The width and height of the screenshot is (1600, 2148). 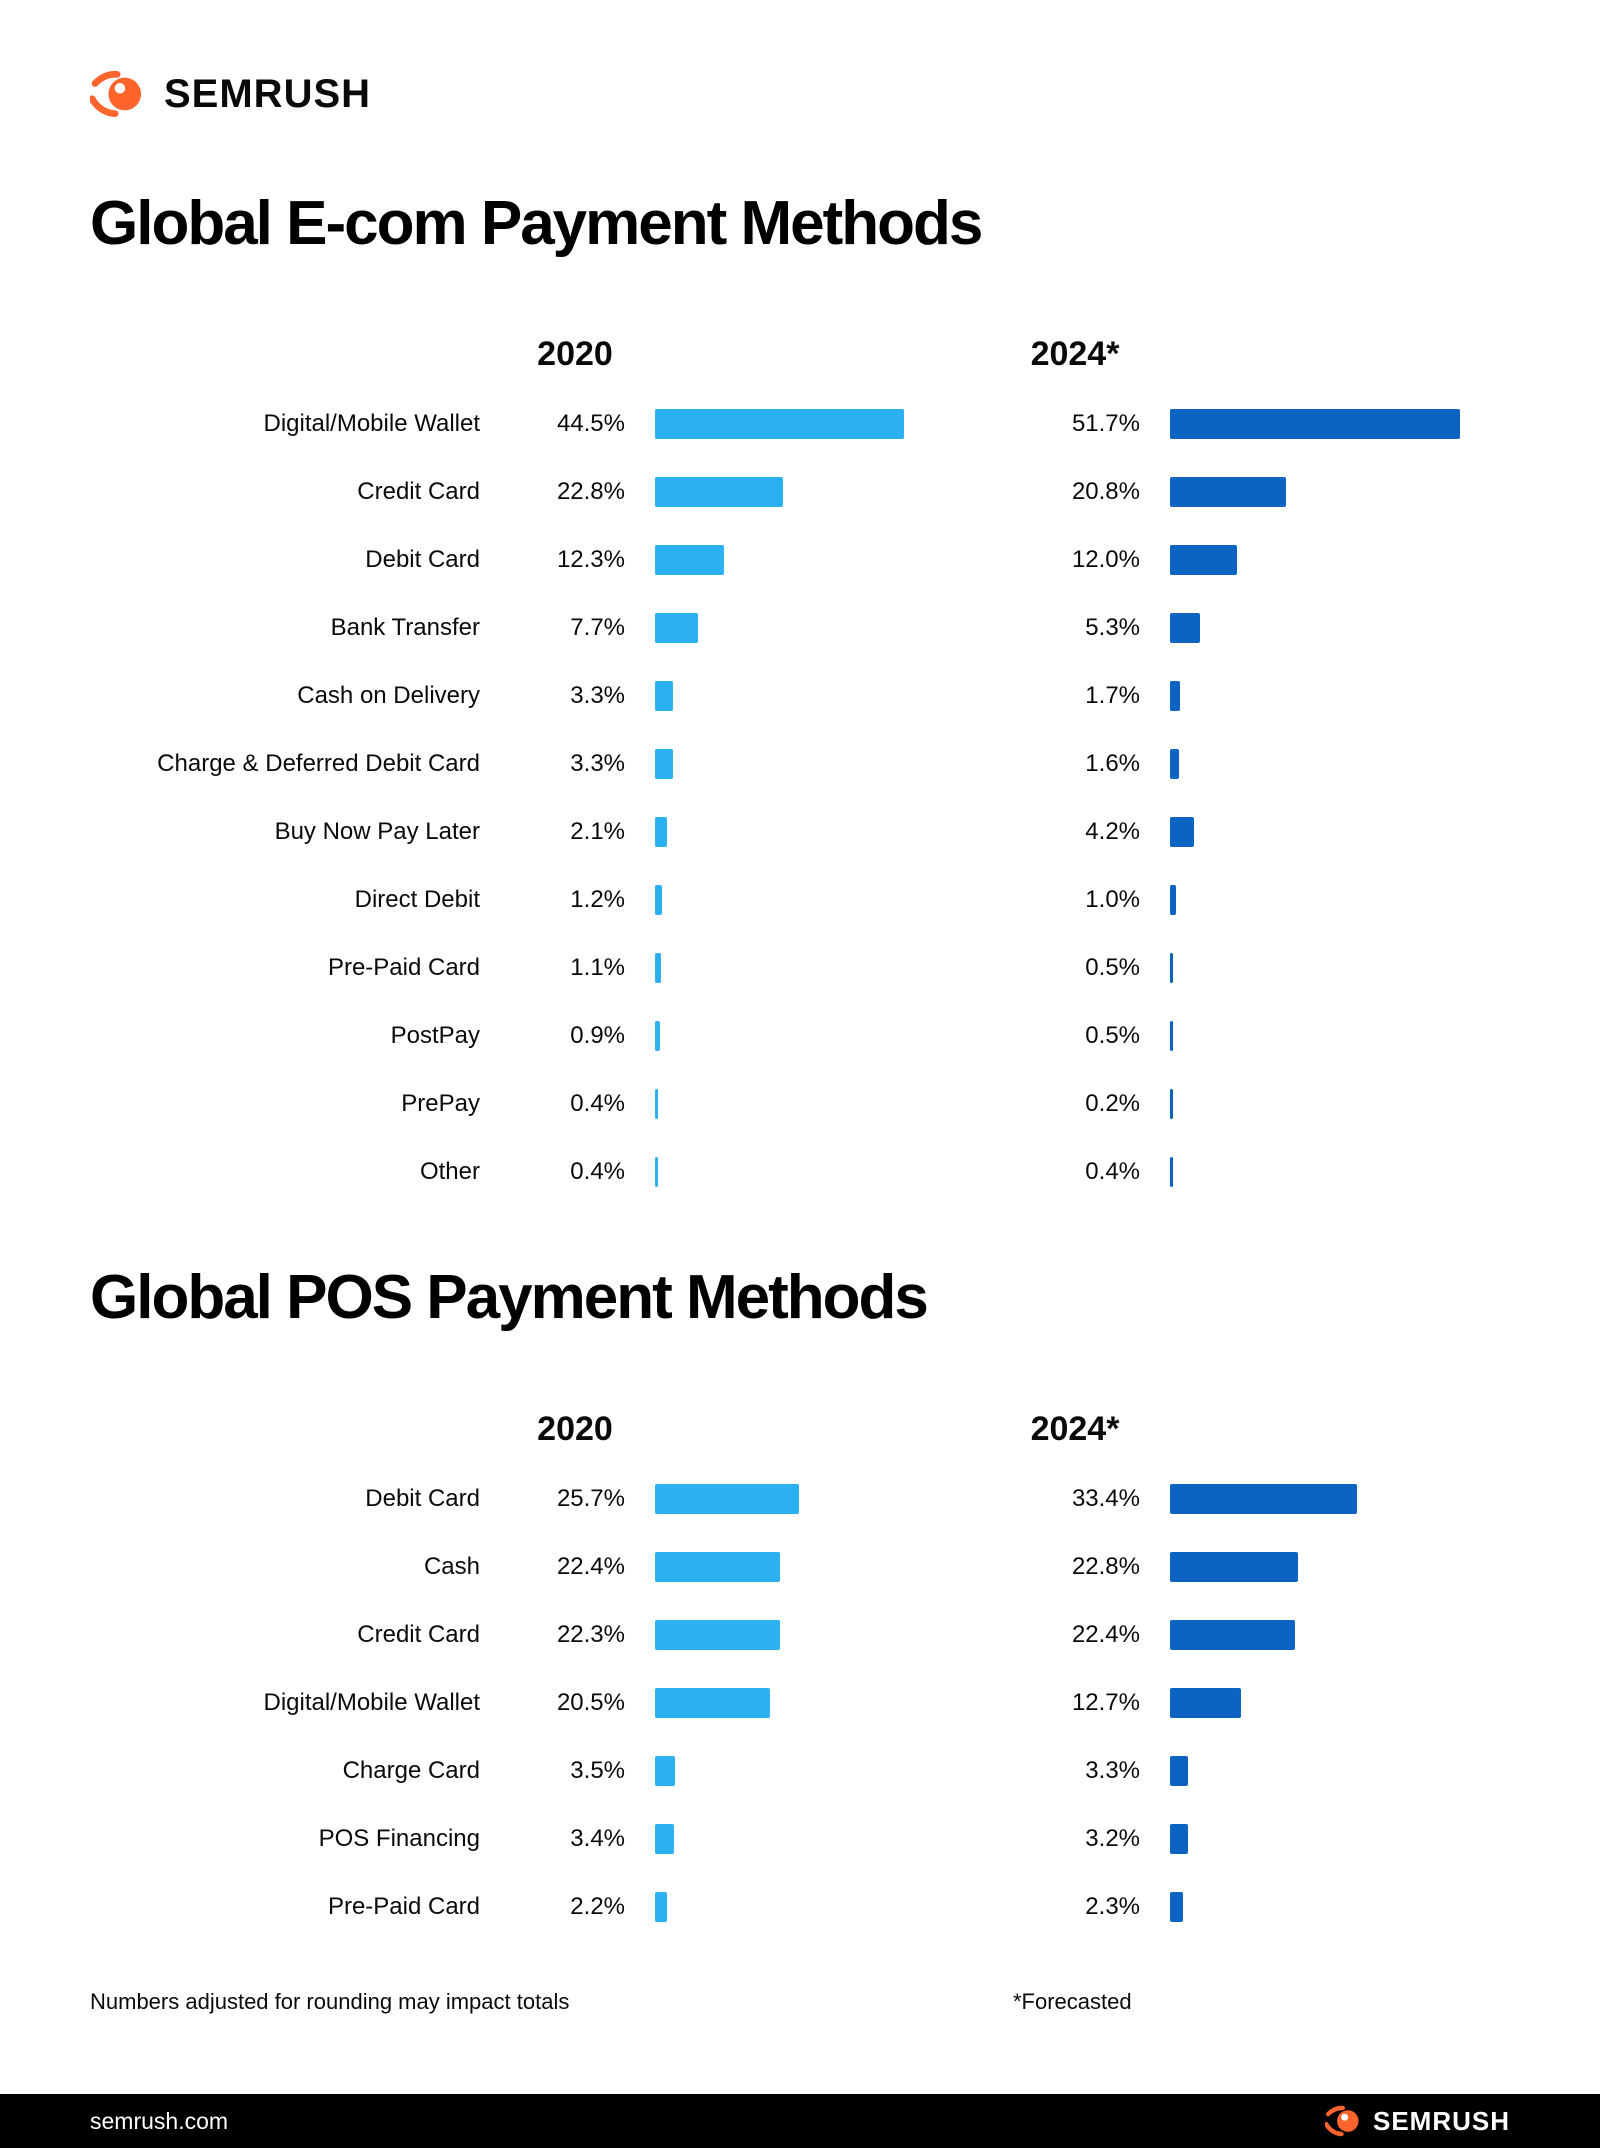 I want to click on value-2020: 0.4%, so click(x=597, y=1172).